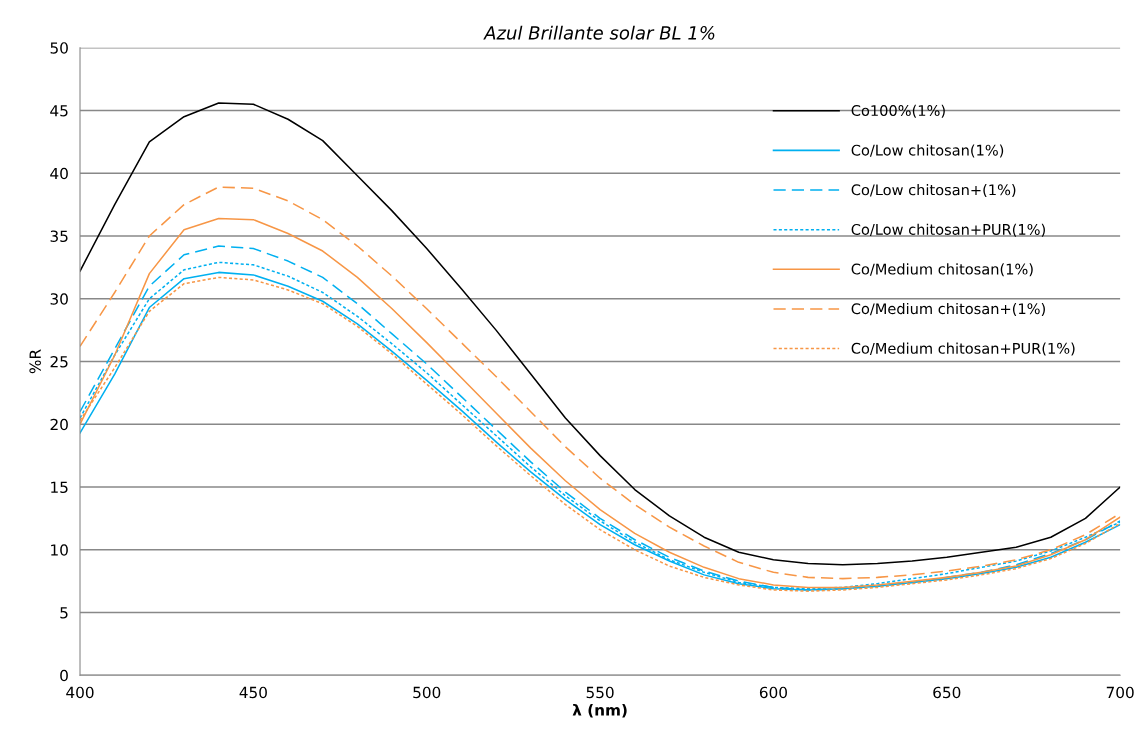 The width and height of the screenshot is (1143, 734). Describe the element at coordinates (948, 309) in the screenshot. I see `legend-label: Co/Medium chitosan+(1%)` at that location.